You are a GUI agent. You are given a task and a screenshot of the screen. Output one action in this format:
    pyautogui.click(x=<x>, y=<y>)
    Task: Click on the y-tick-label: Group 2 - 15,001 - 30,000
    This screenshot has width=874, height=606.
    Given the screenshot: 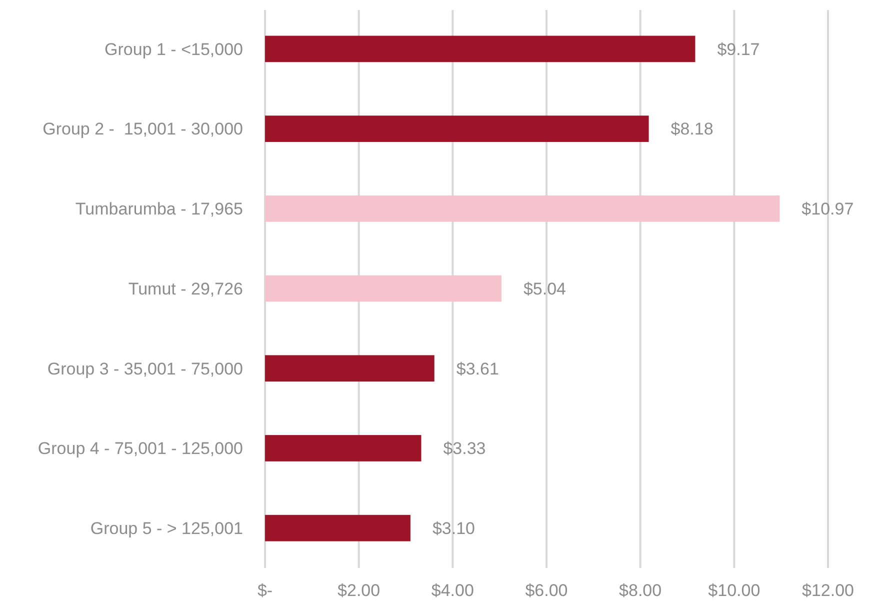 What is the action you would take?
    pyautogui.click(x=142, y=129)
    